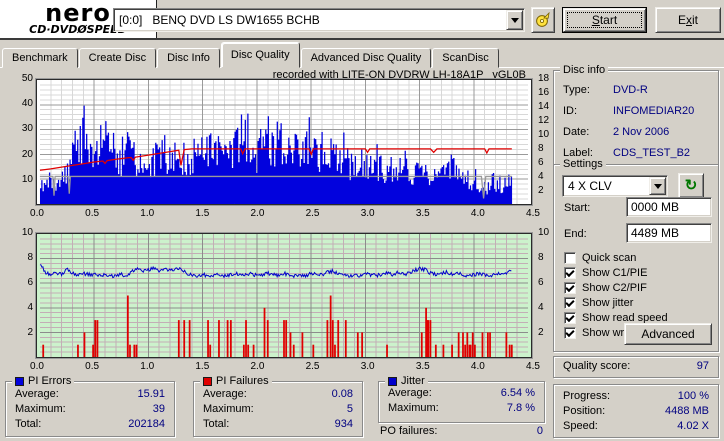 Image resolution: width=724 pixels, height=441 pixels. Describe the element at coordinates (587, 396) in the screenshot. I see `progress-label: Progress:` at that location.